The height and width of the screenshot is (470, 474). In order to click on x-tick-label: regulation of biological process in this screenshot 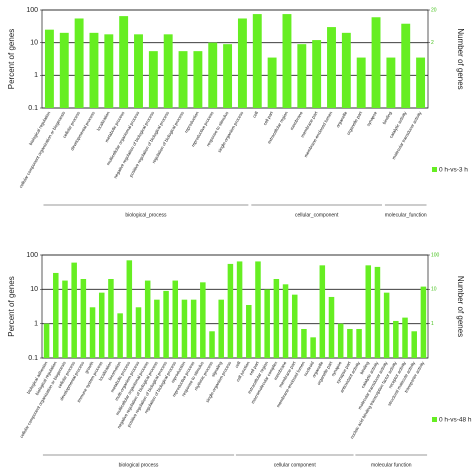, I will do `click(168, 138)`.